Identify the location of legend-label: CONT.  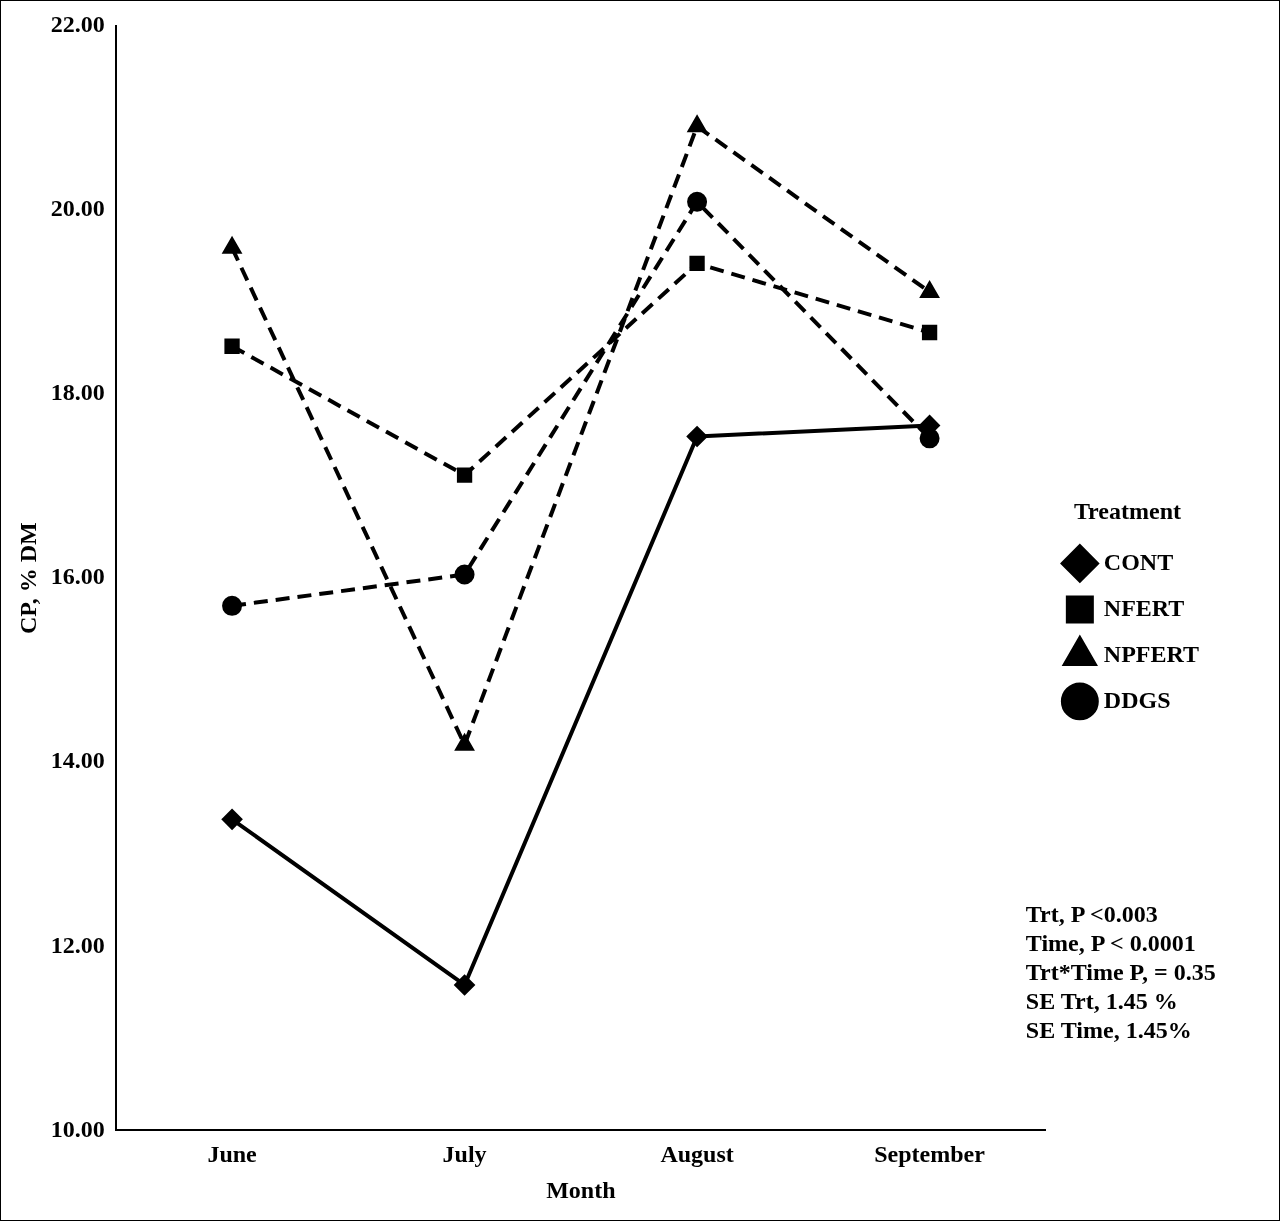
(1138, 561).